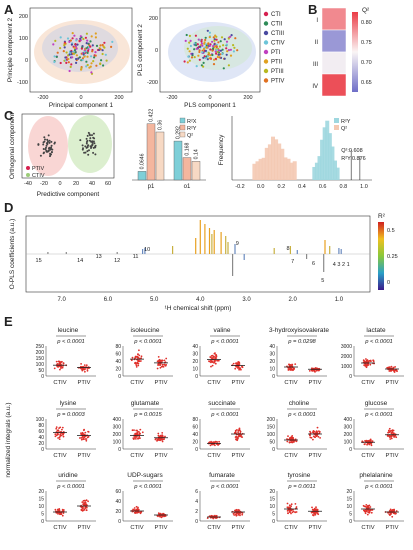 This screenshot has height=550, width=413. Describe the element at coordinates (40, 347) in the screenshot. I see `y-tick: 250` at that location.